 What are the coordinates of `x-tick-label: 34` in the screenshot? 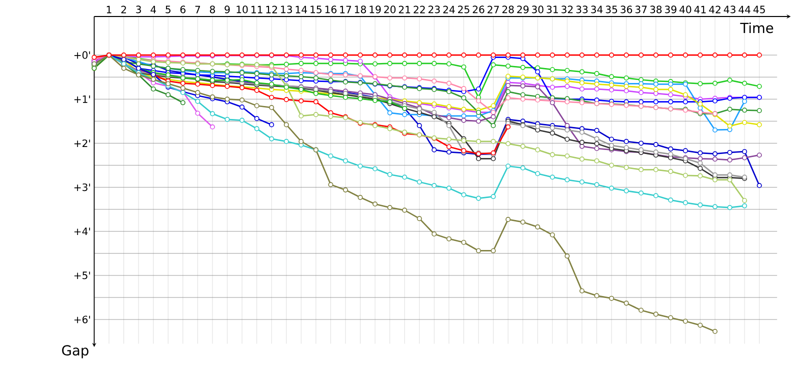 It's located at (597, 10).